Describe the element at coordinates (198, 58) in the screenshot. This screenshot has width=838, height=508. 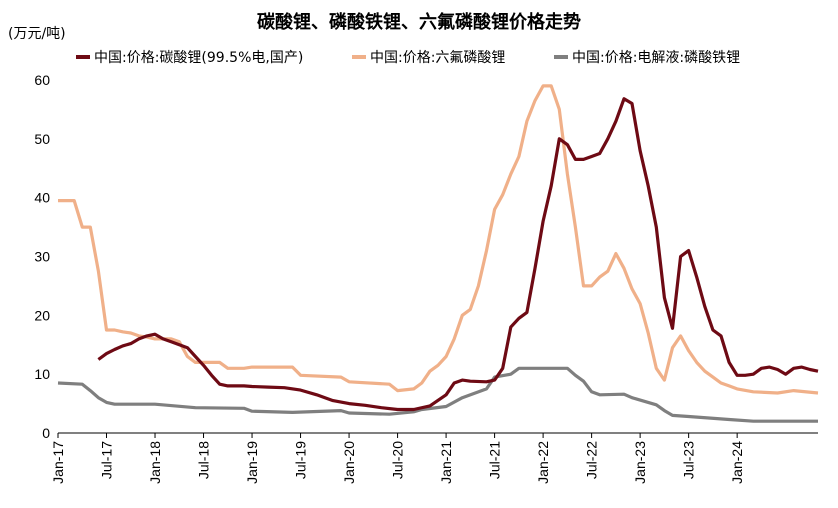
I see `legend-label-lithium-carbonate: 中国:价格:碳酸锂(99.5%电,国产)` at that location.